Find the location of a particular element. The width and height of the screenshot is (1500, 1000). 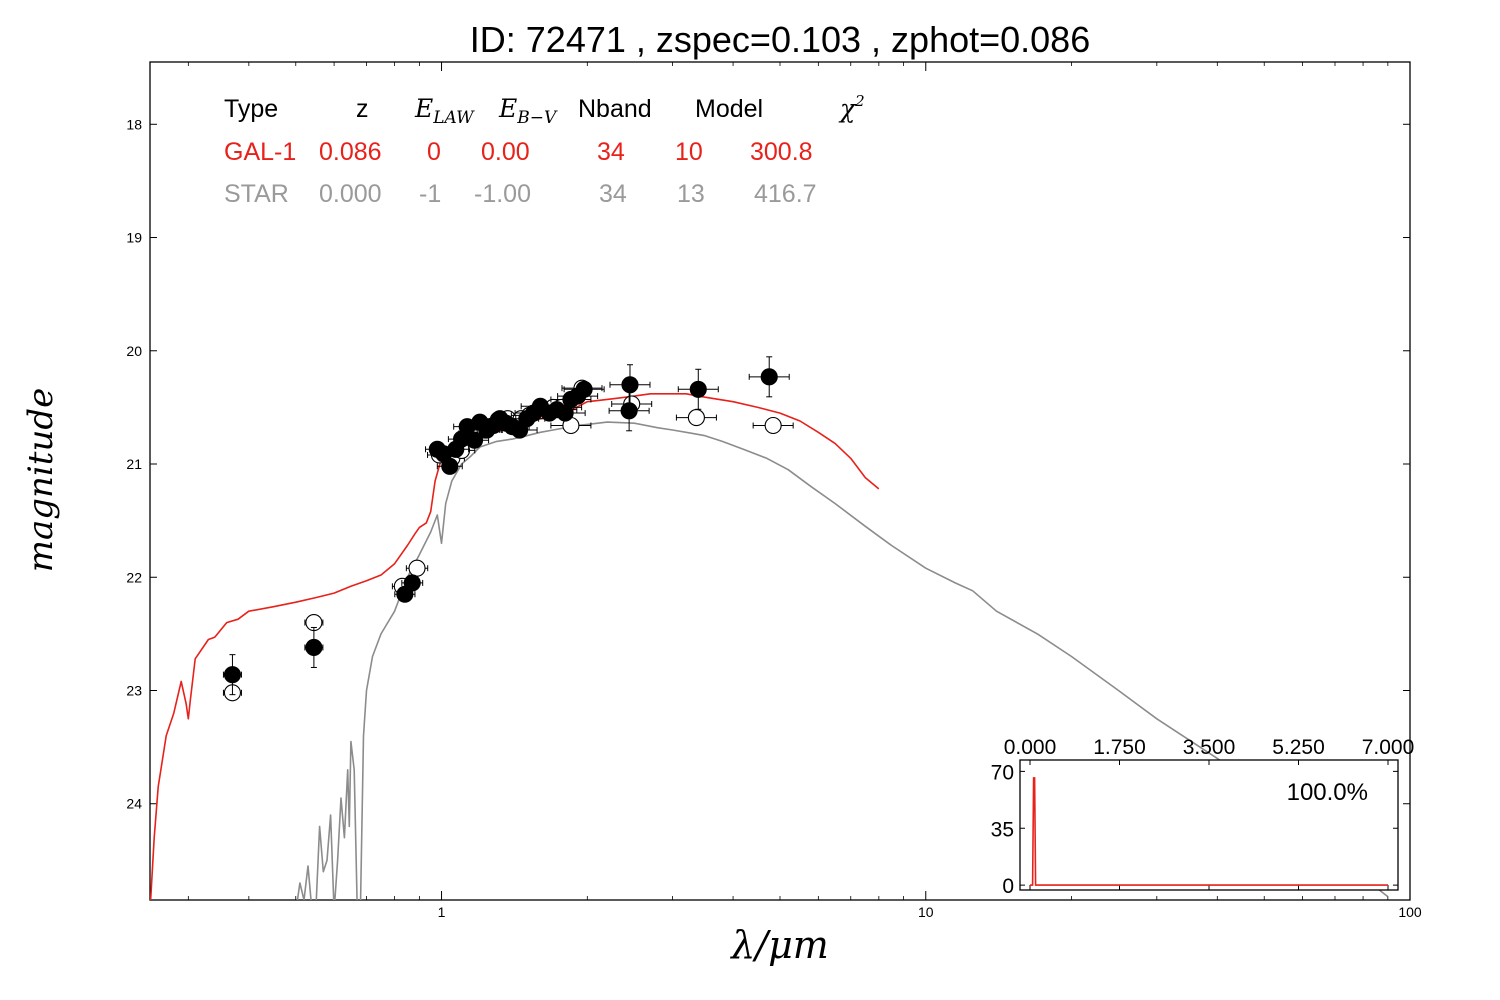

y-axis-label: magnitude is located at coordinates (41, 480).